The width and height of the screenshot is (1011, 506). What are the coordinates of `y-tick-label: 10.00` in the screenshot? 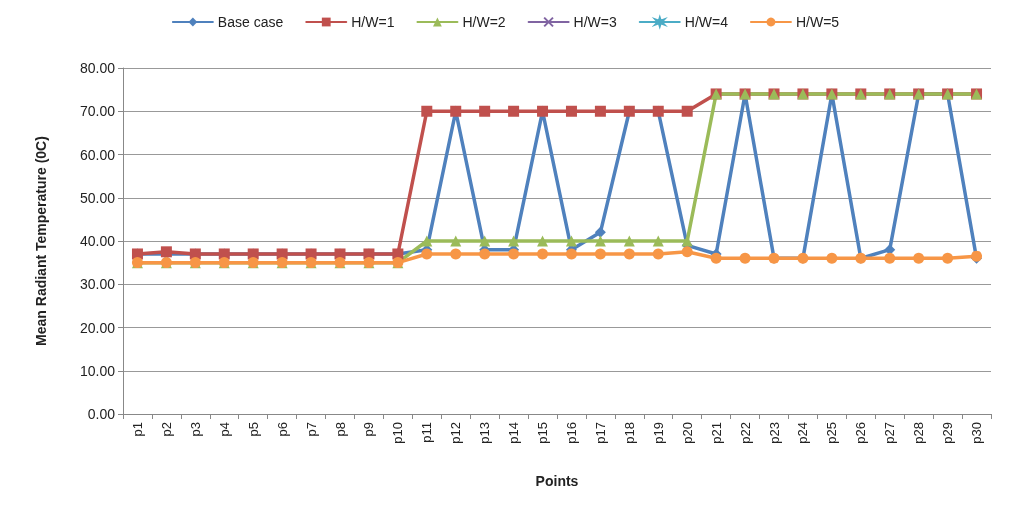 It's located at (97, 370).